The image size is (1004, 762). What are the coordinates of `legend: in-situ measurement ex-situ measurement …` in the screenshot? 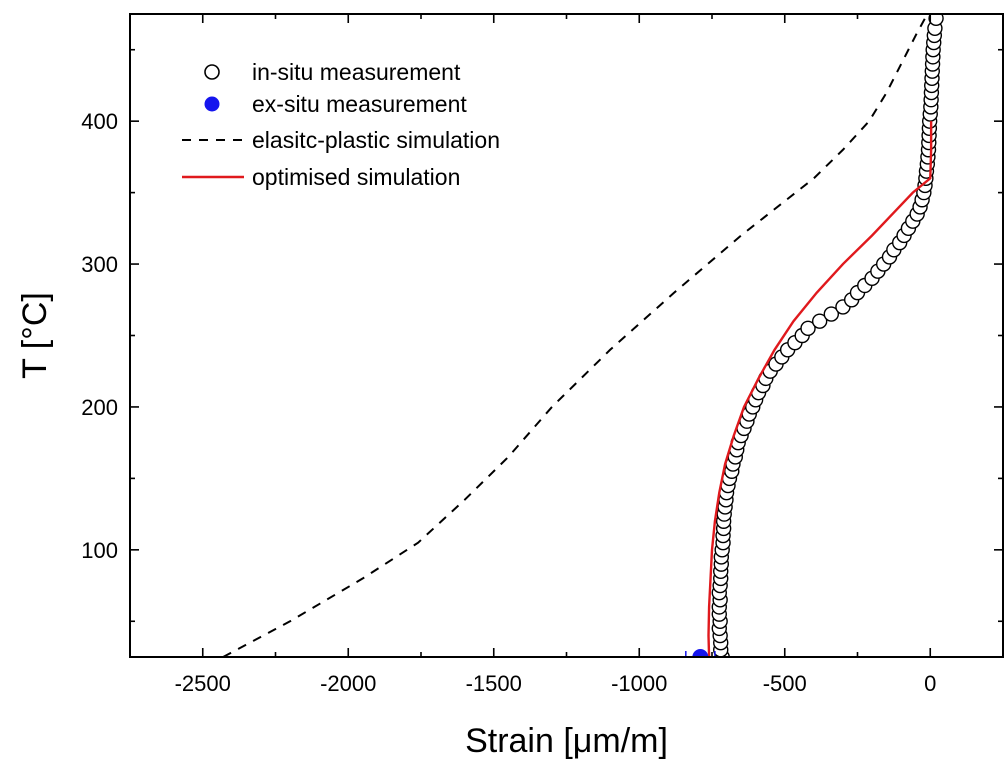 It's located at (341, 124).